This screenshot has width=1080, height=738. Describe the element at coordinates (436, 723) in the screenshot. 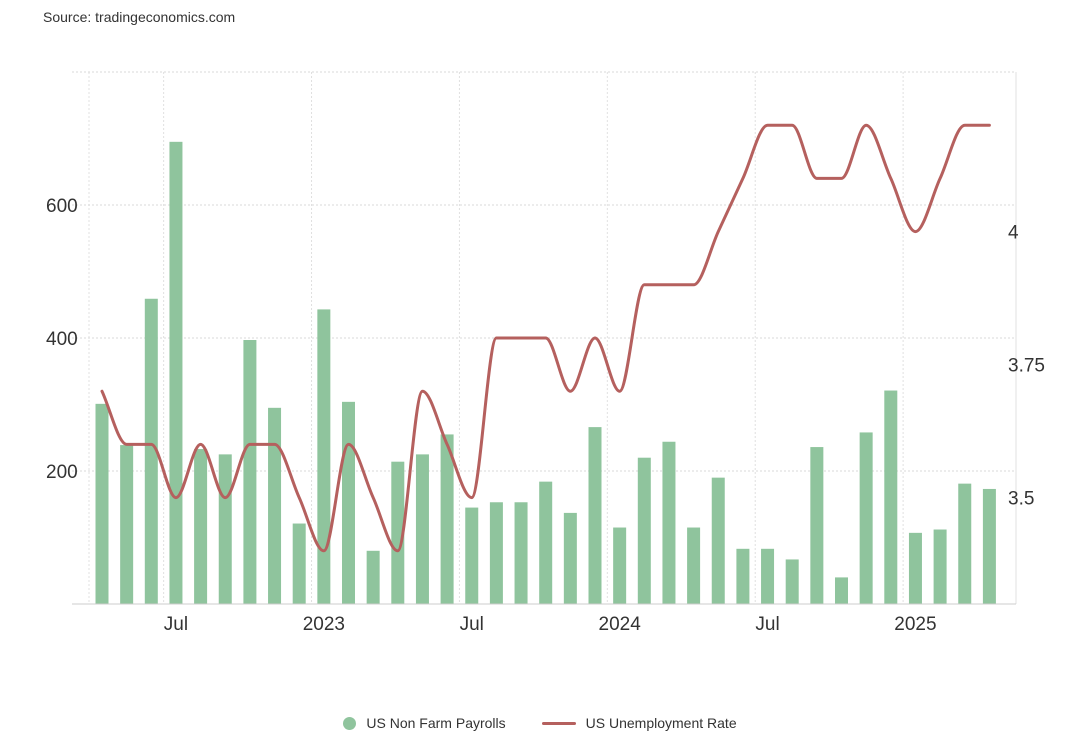

I see `legend-label-payrolls: US Non Farm Payrolls` at that location.